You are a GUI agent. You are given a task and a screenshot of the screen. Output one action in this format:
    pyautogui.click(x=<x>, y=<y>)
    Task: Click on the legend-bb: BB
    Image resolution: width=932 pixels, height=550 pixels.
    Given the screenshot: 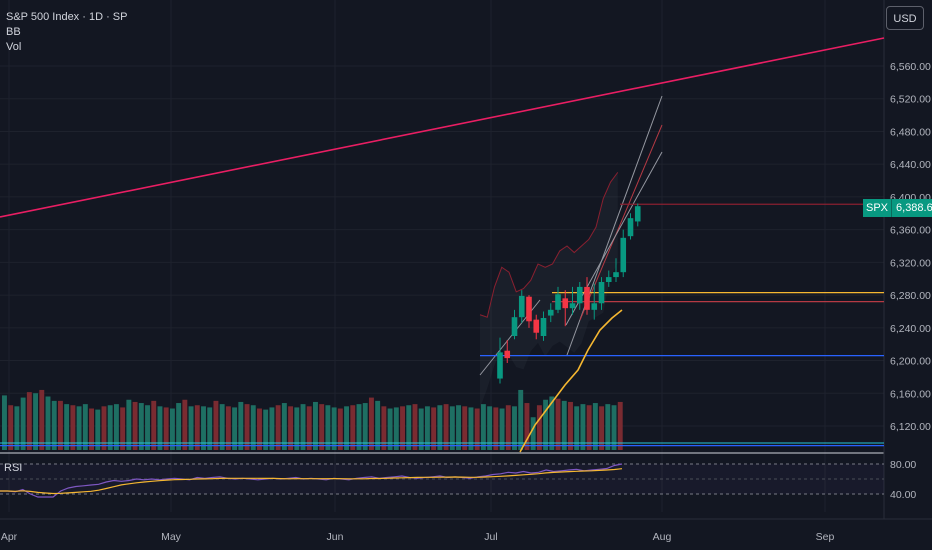 What is the action you would take?
    pyautogui.click(x=13, y=32)
    